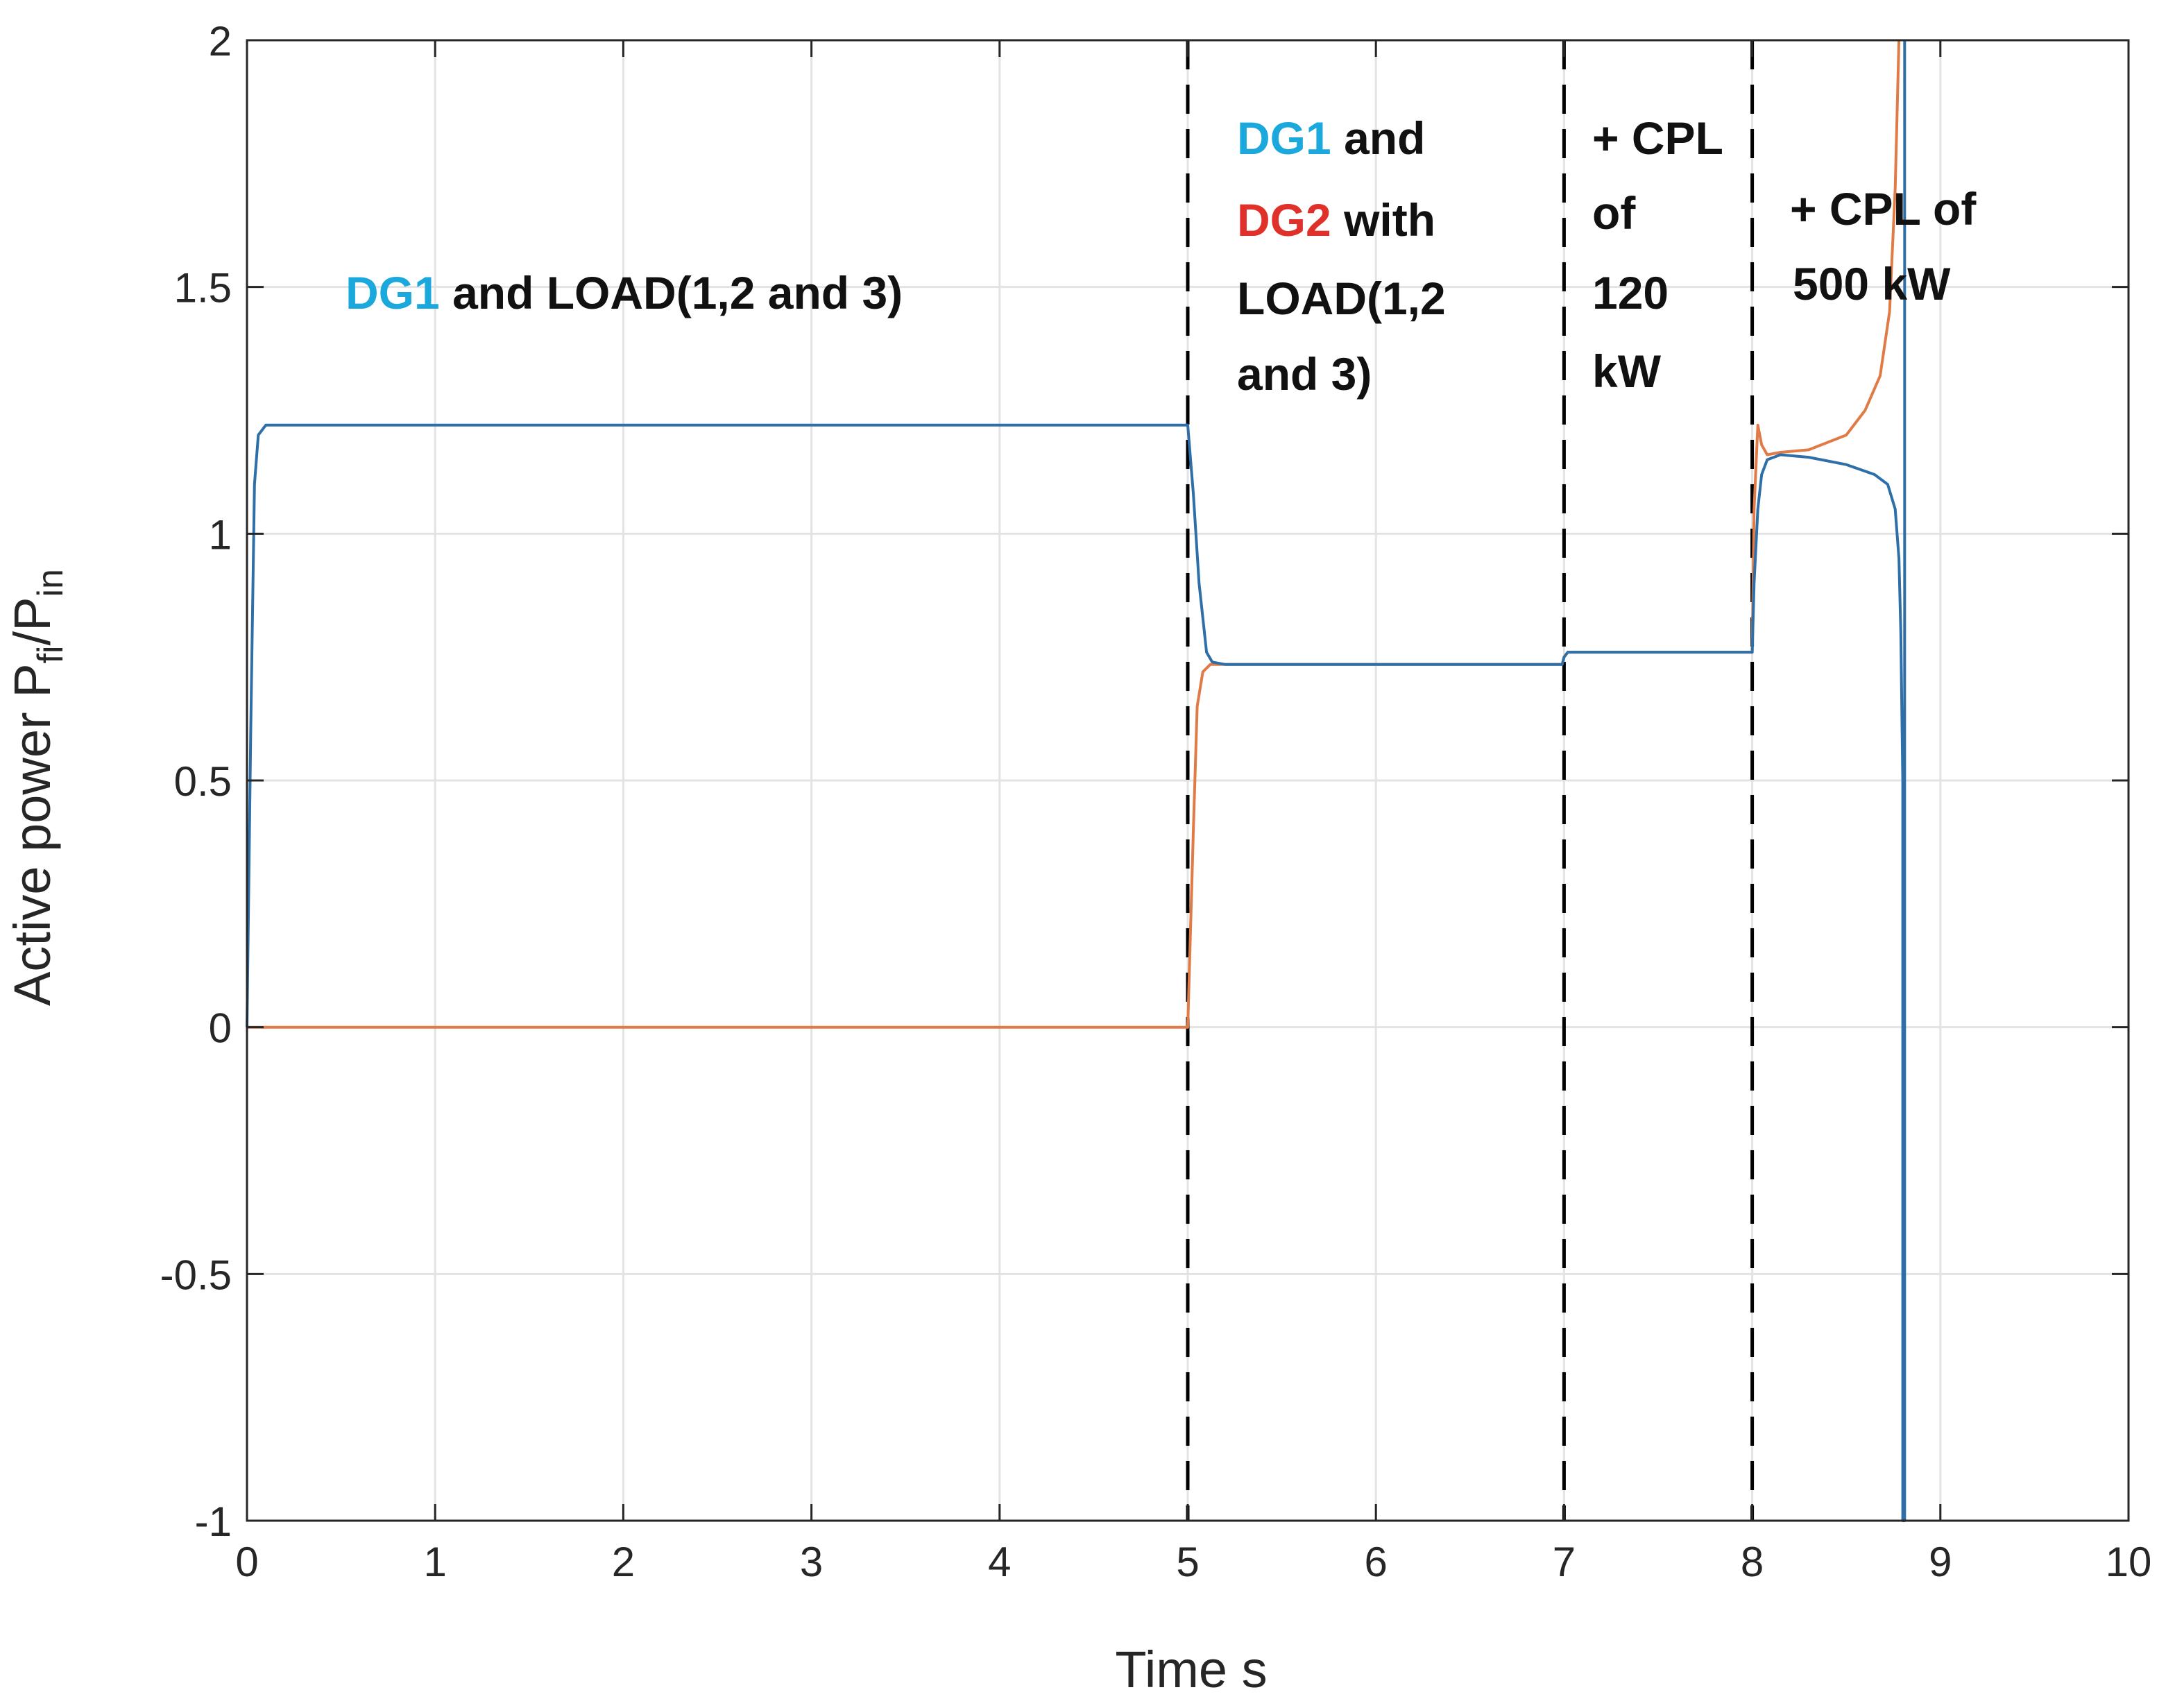 The width and height of the screenshot is (2175, 1708). Describe the element at coordinates (393, 292) in the screenshot. I see `annotation-dg1-label: DG1` at that location.